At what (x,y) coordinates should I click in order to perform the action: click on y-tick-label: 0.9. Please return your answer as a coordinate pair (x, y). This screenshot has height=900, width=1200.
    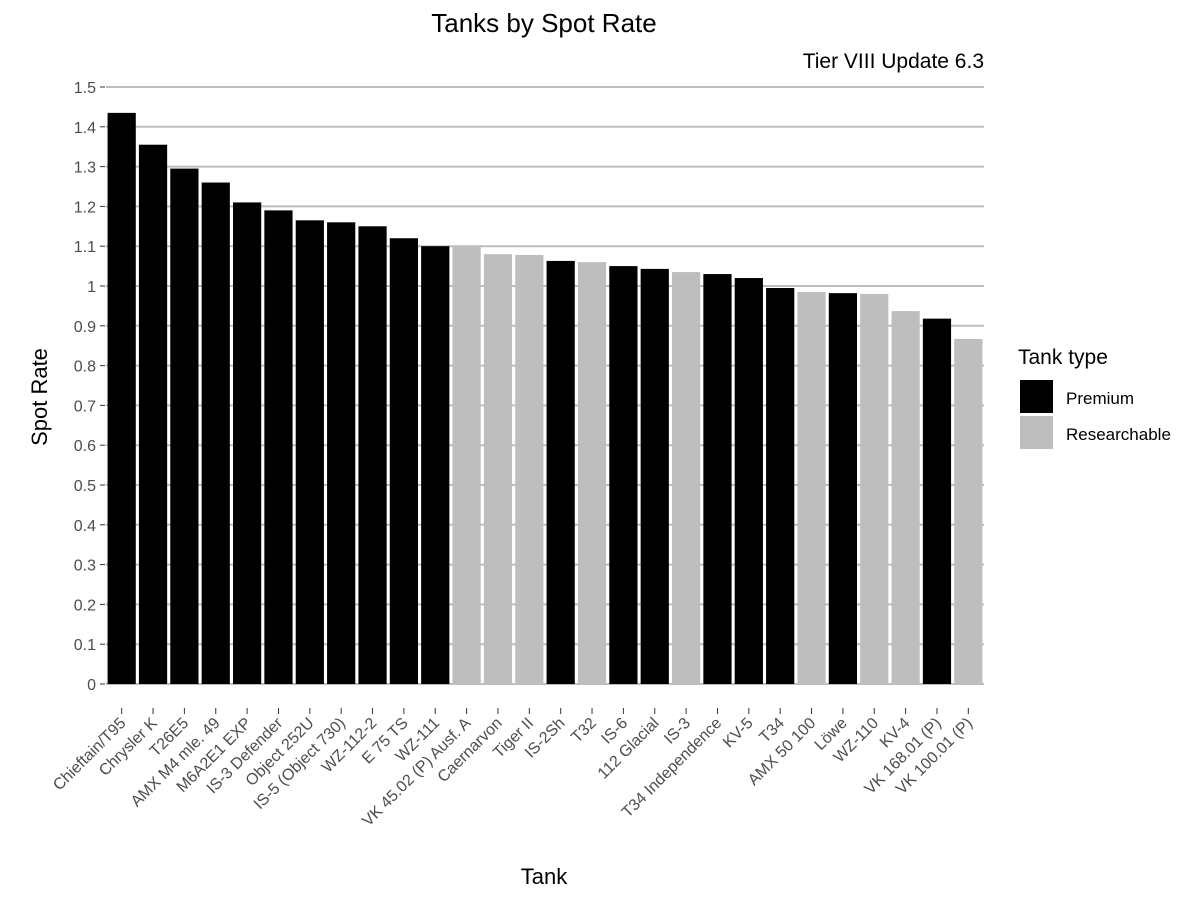
    Looking at the image, I should click on (85, 327).